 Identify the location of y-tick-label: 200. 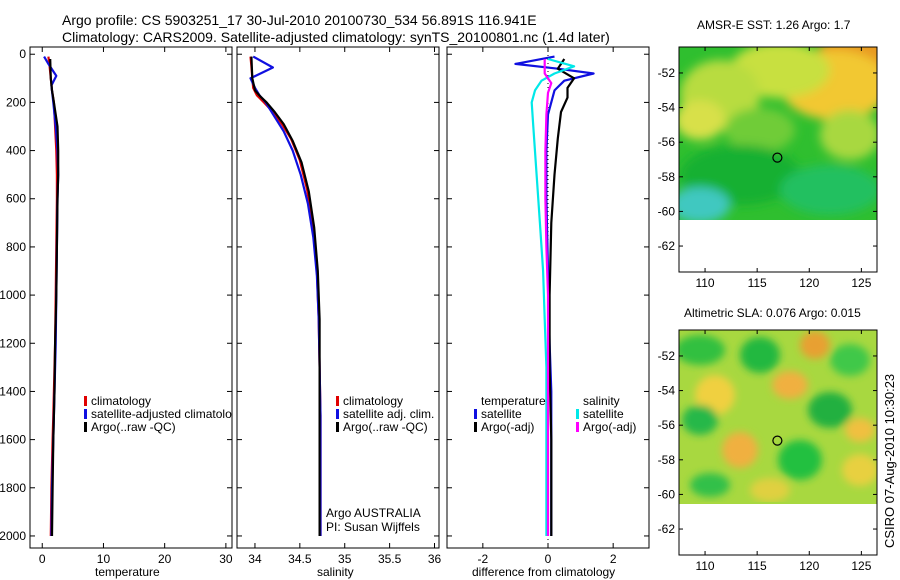
(16, 102).